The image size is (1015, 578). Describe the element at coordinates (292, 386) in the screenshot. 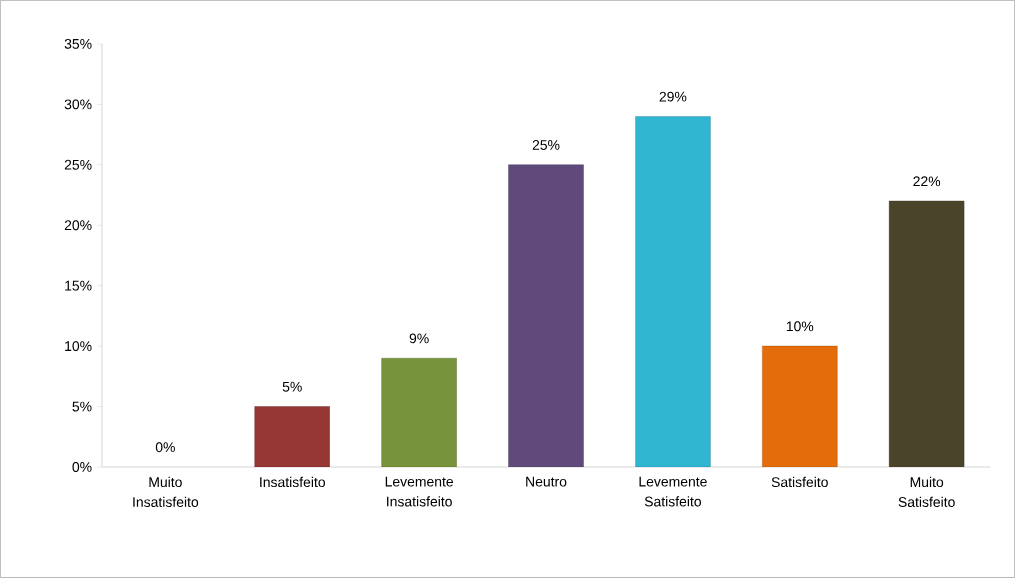

I see `data-label: 5%` at that location.